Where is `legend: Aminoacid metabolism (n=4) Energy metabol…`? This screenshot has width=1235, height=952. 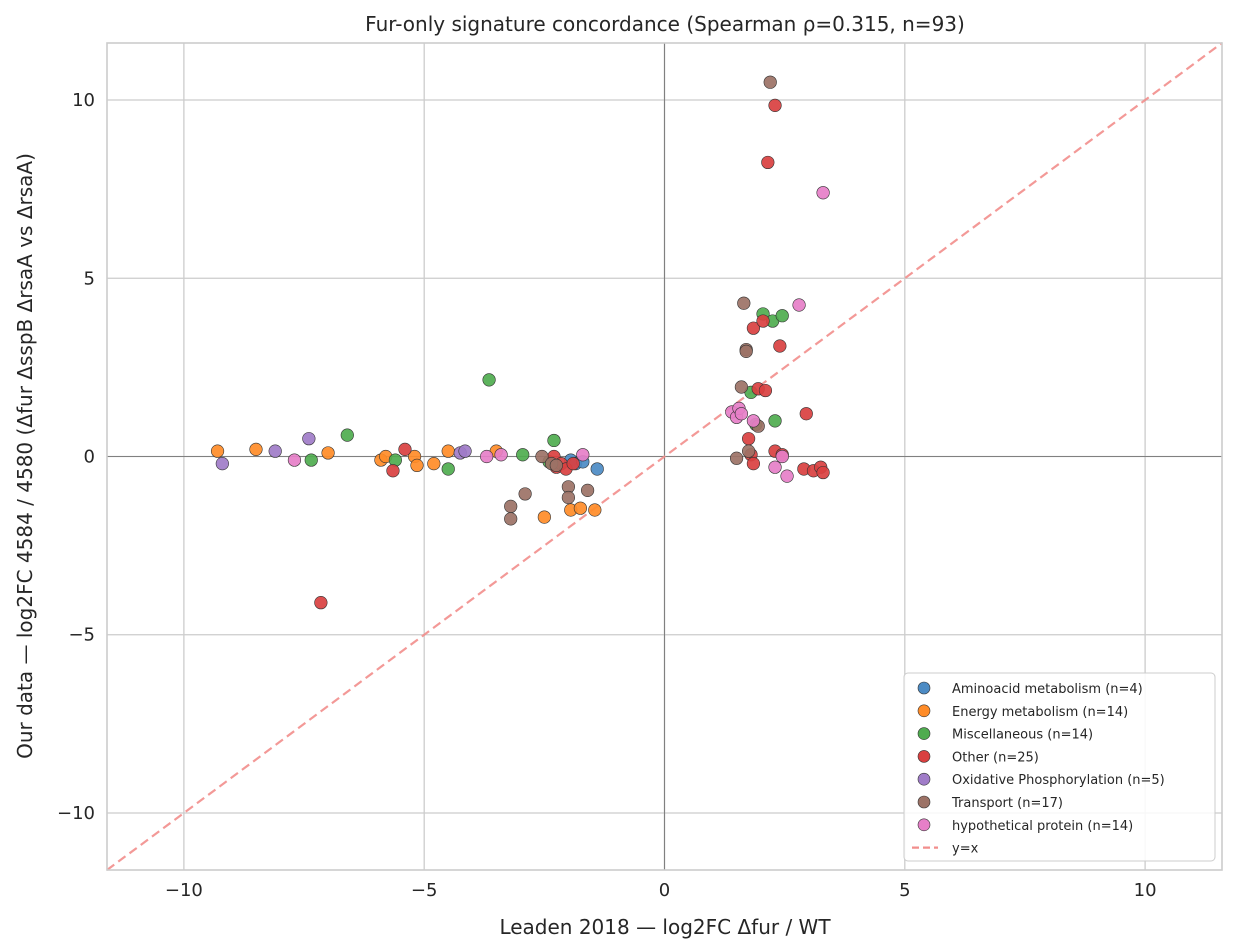 legend: Aminoacid metabolism (n=4) Energy metabol… is located at coordinates (1059, 767).